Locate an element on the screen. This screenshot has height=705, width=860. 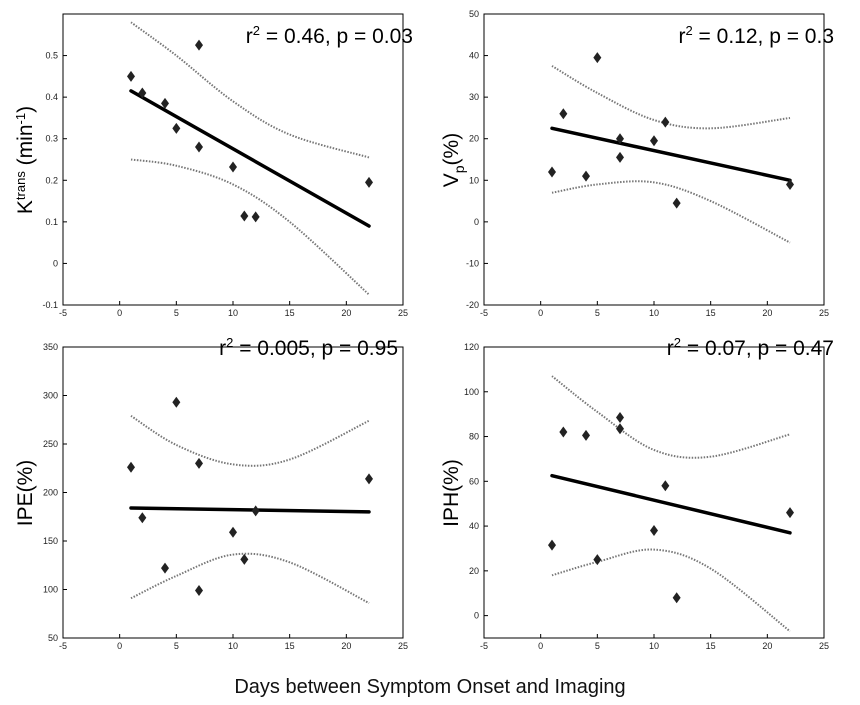
shared-x-axis-label: Days between Symptom Onset and Imaging is located at coordinates (430, 687).